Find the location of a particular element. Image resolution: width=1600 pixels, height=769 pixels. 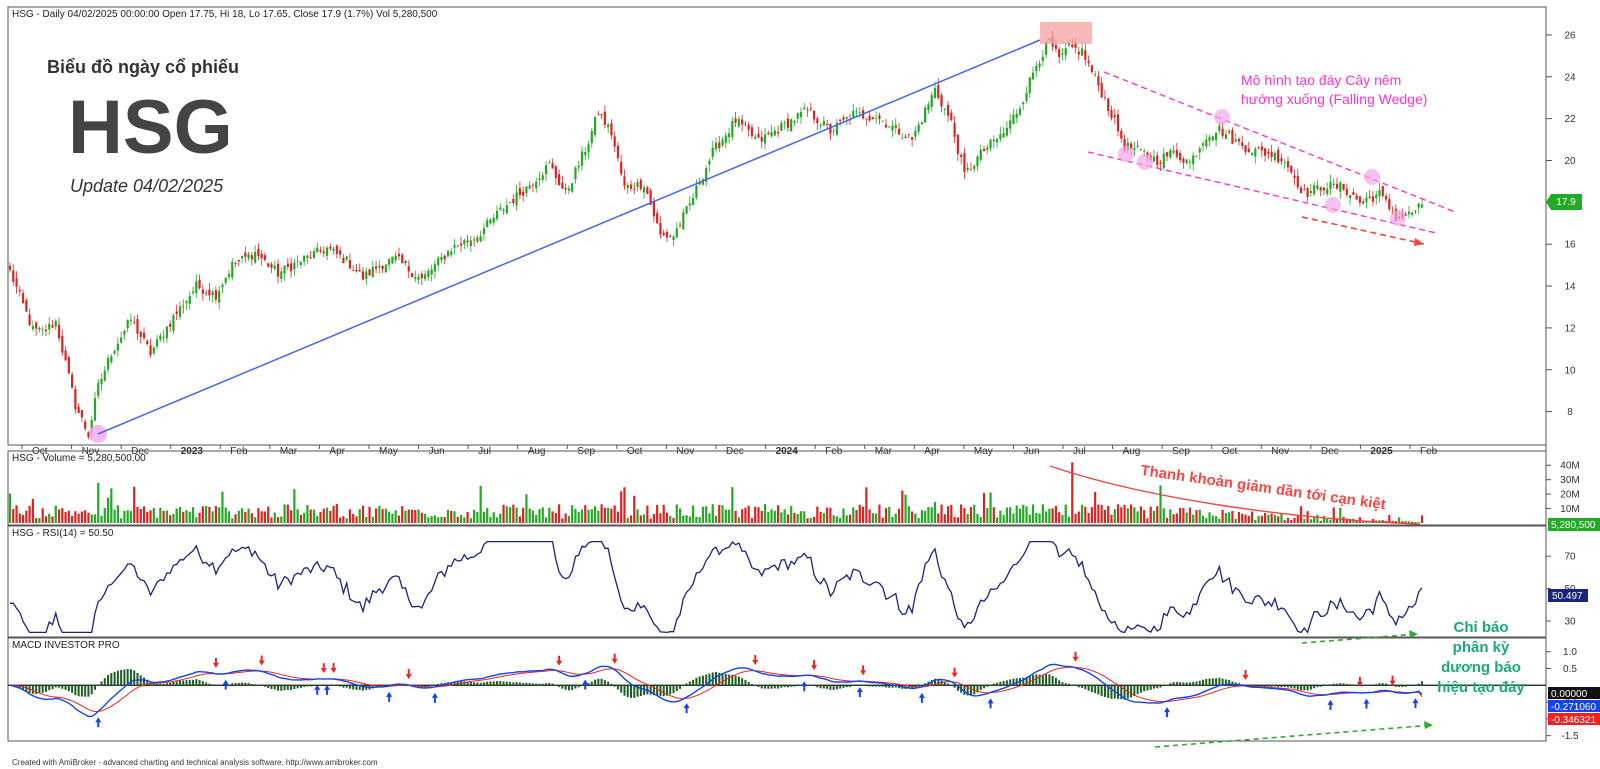

macd-note-3: dương báo is located at coordinates (1481, 667).